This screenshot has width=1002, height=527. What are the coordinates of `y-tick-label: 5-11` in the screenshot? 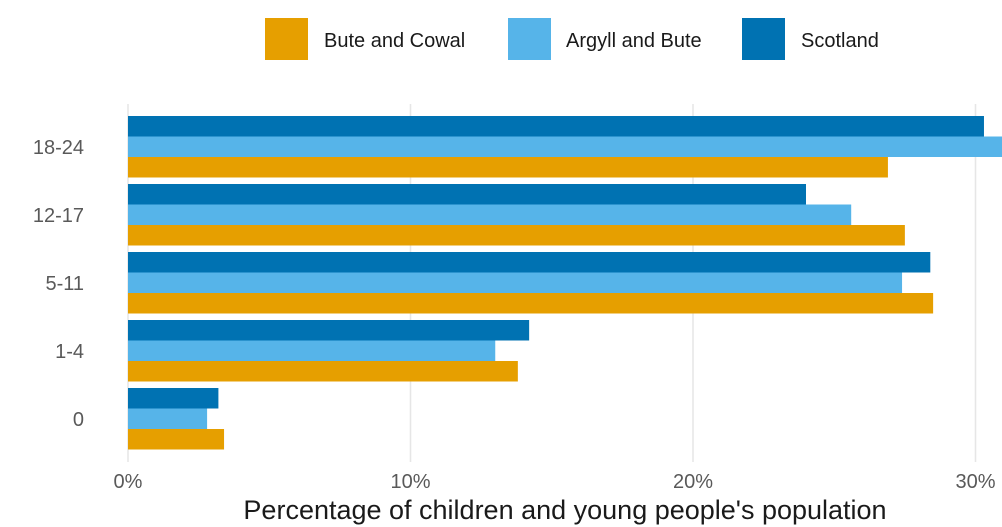 It's located at (64, 284).